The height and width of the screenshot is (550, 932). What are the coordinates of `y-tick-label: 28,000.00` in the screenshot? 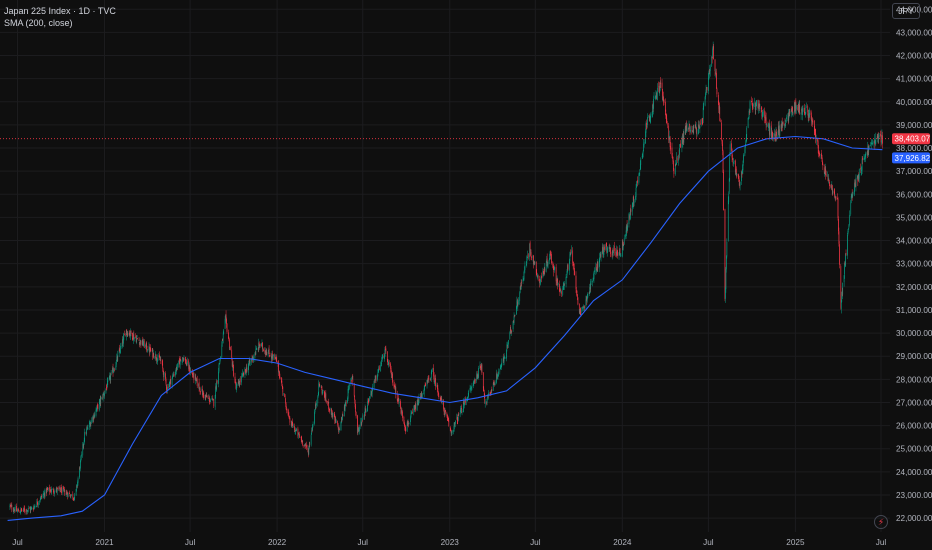 It's located at (914, 379).